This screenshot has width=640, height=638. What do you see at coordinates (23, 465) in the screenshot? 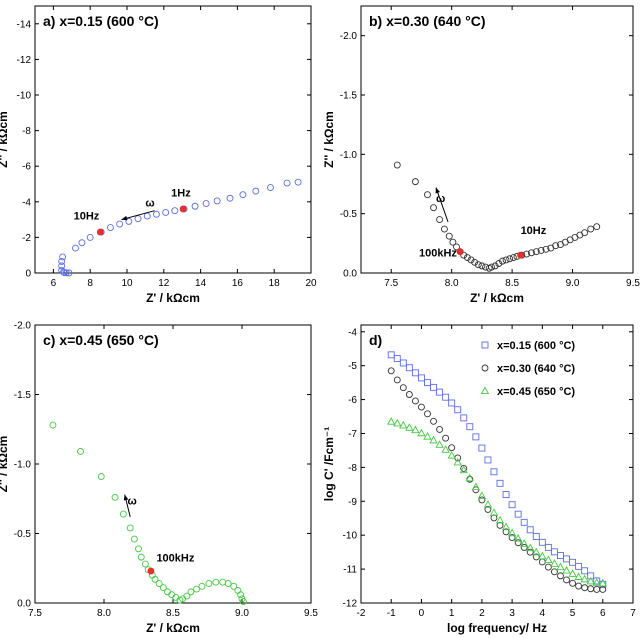
I see `y-tick-label: -1.0` at bounding box center [23, 465].